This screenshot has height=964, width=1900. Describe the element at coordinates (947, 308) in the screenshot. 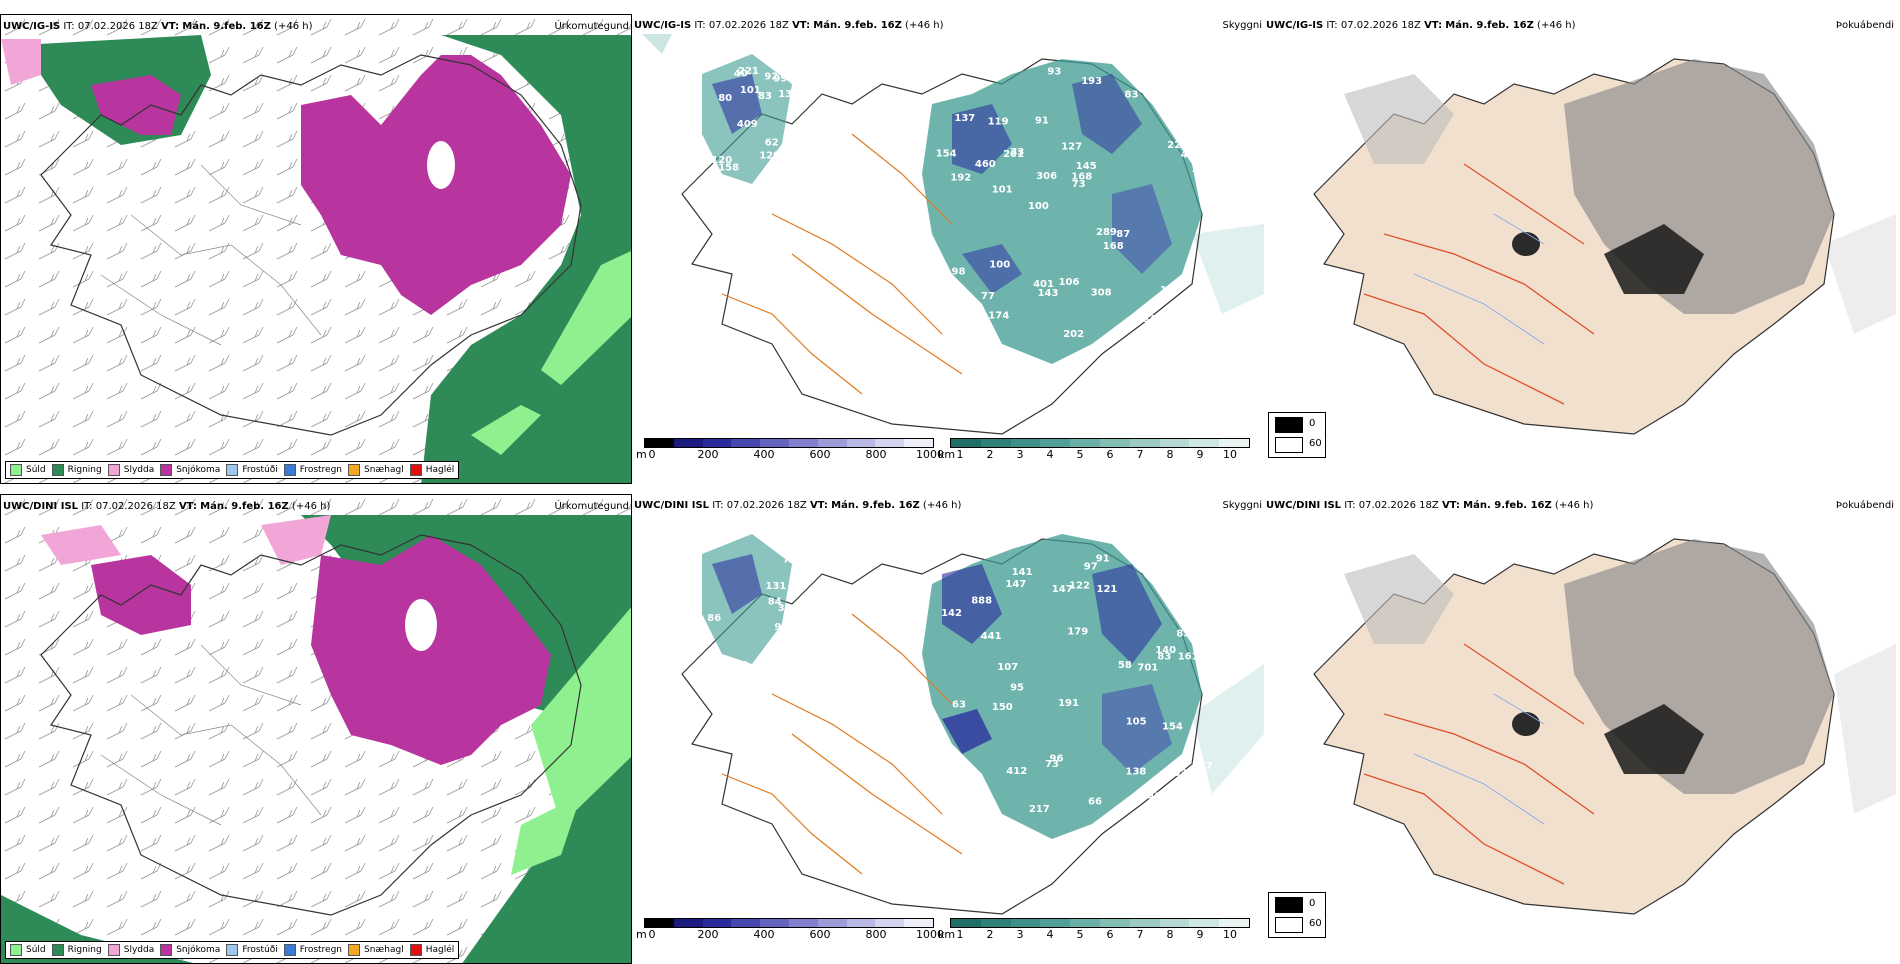

I see `ceiling-label: 92` at that location.